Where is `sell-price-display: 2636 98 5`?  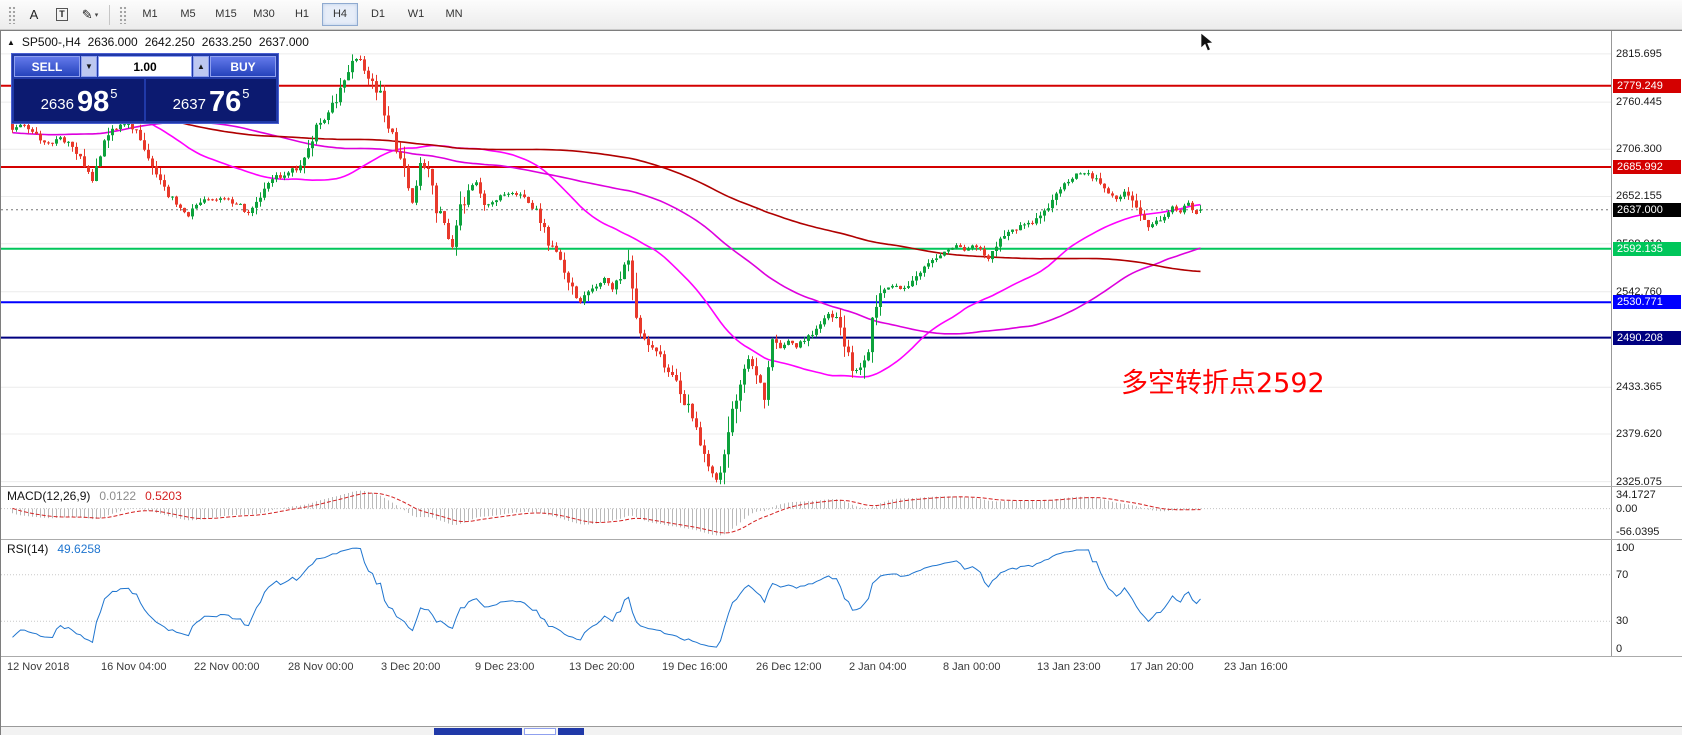
sell-price-display: 2636 98 5 is located at coordinates (79, 100).